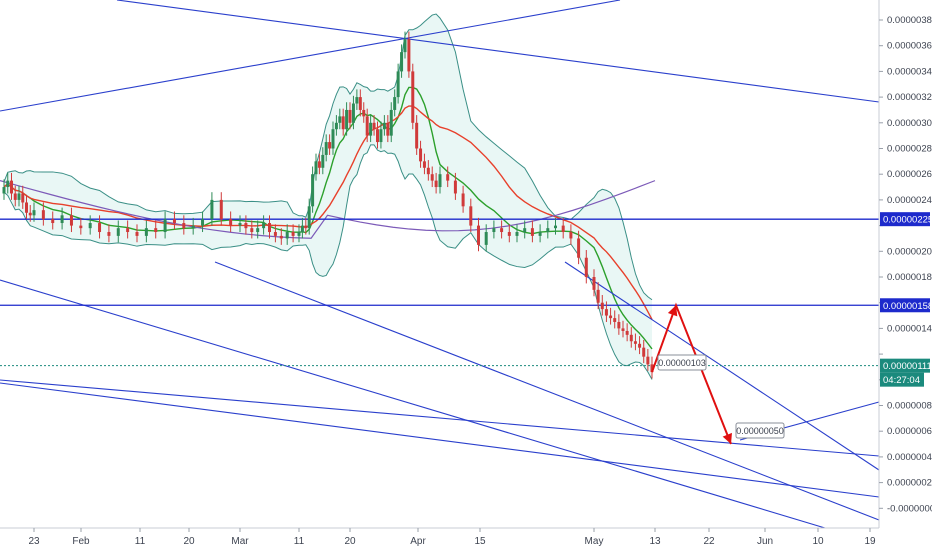 This screenshot has height=550, width=932. I want to click on x-tick-label: 20, so click(350, 541).